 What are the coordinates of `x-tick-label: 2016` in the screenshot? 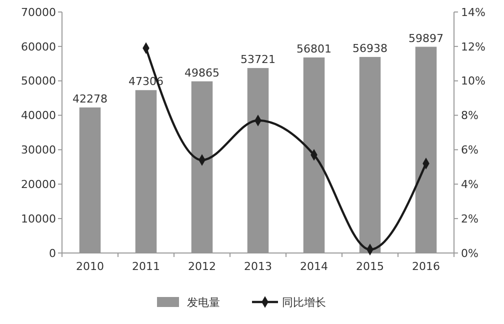 It's located at (426, 266).